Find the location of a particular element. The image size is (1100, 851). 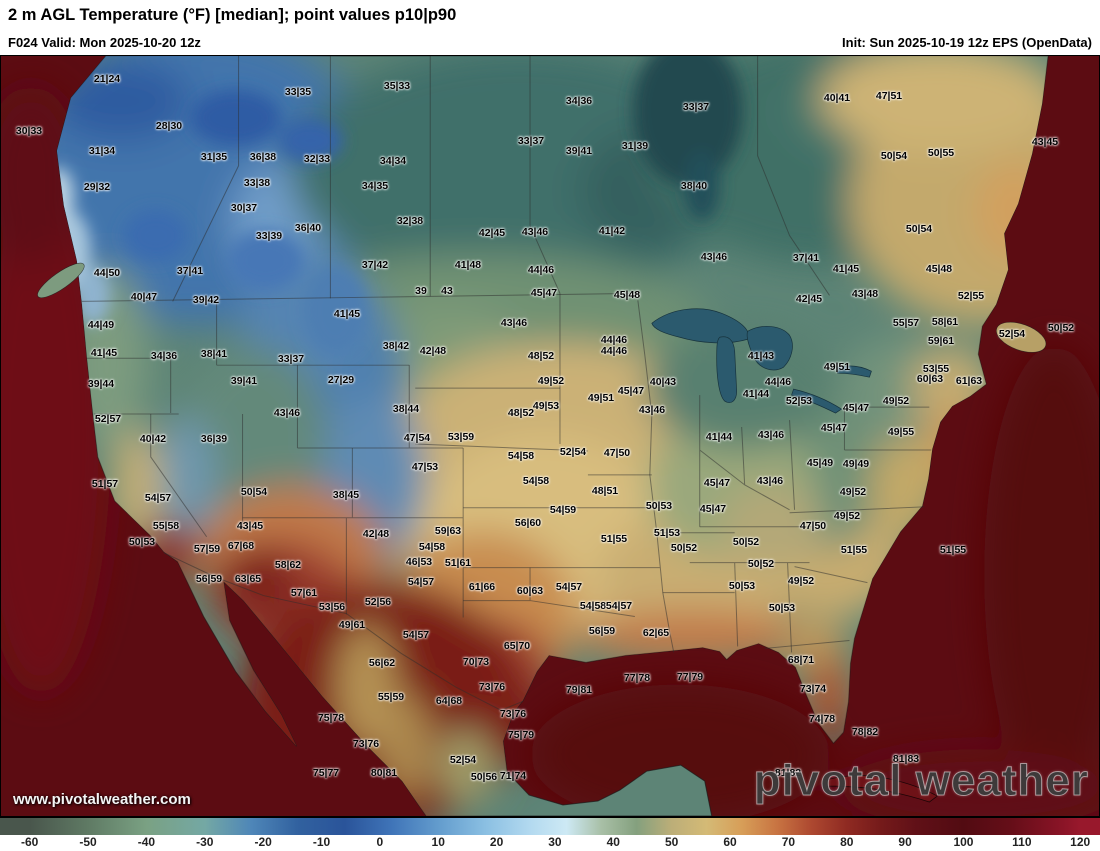

colorbar-tick: 50 is located at coordinates (671, 842).